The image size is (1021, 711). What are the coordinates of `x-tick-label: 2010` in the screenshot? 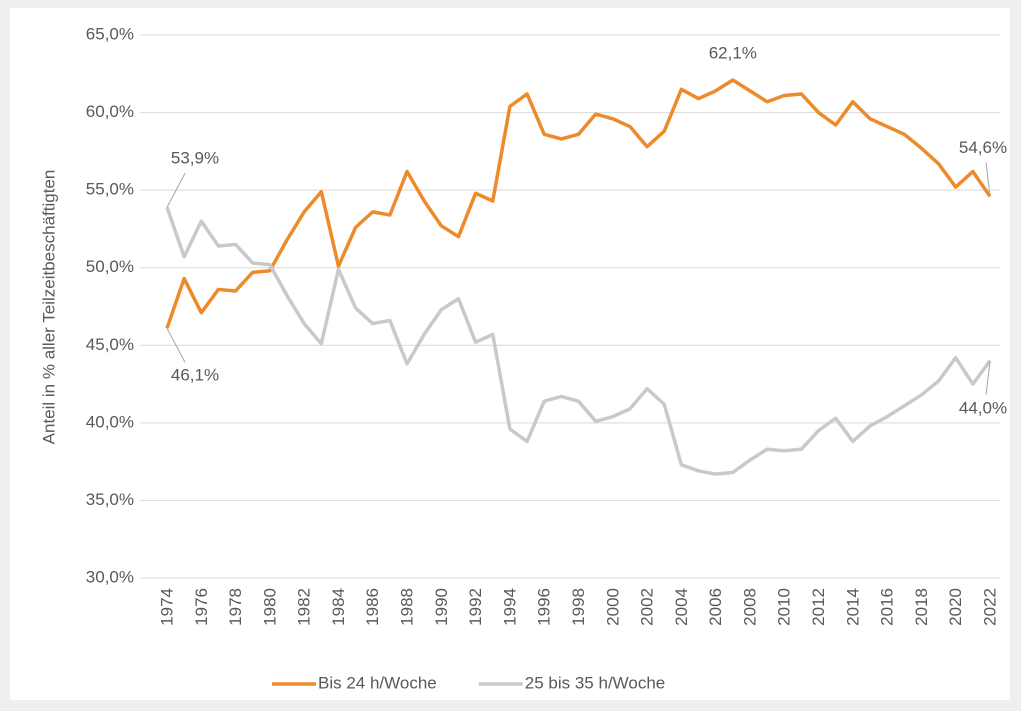 It's located at (784, 607).